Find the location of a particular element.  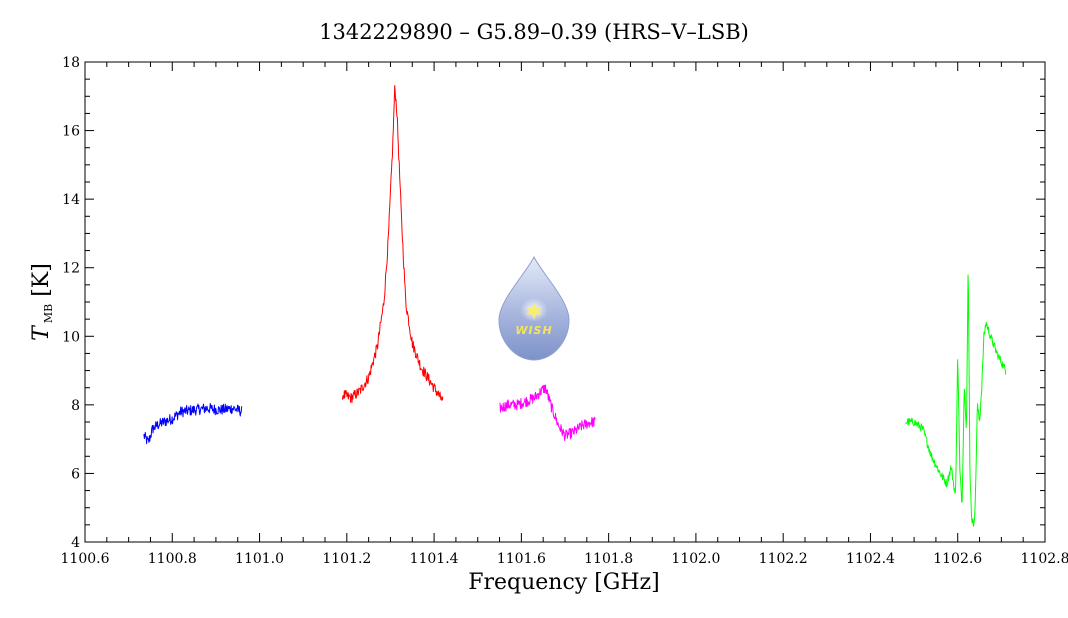

chart-title: 1342229890 – G5.89–0.39 (HRS–V–LSB) is located at coordinates (534, 32).